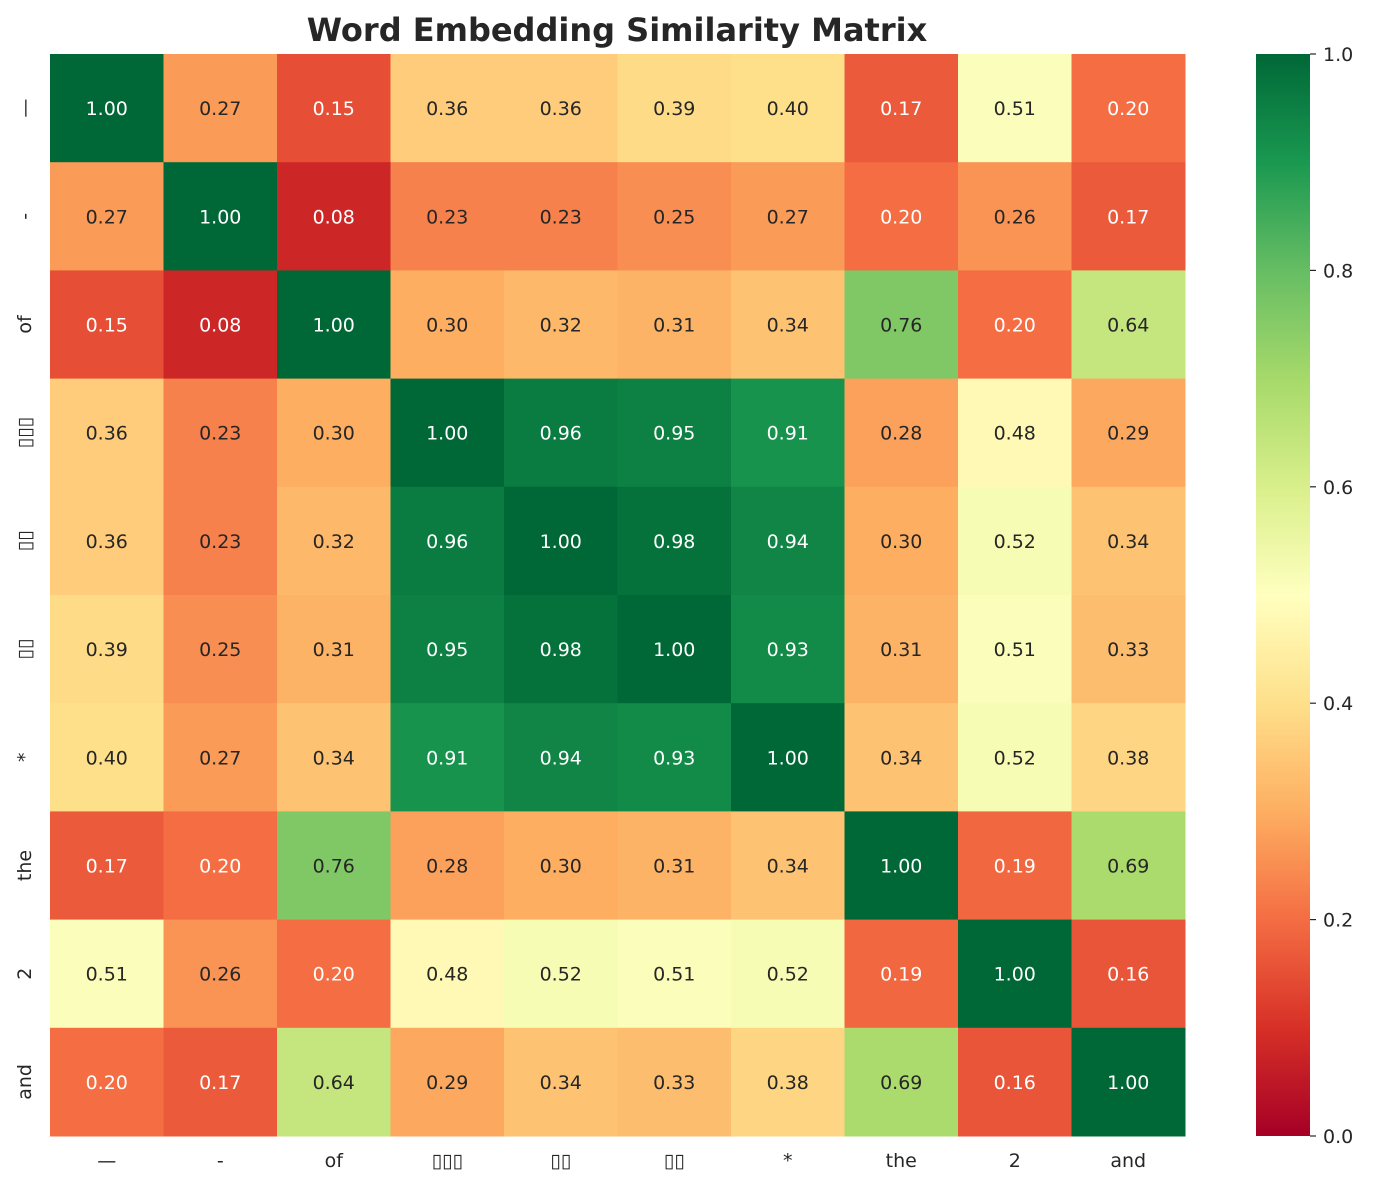  I want to click on heatmap-cell-value: 0.29, so click(447, 1083).